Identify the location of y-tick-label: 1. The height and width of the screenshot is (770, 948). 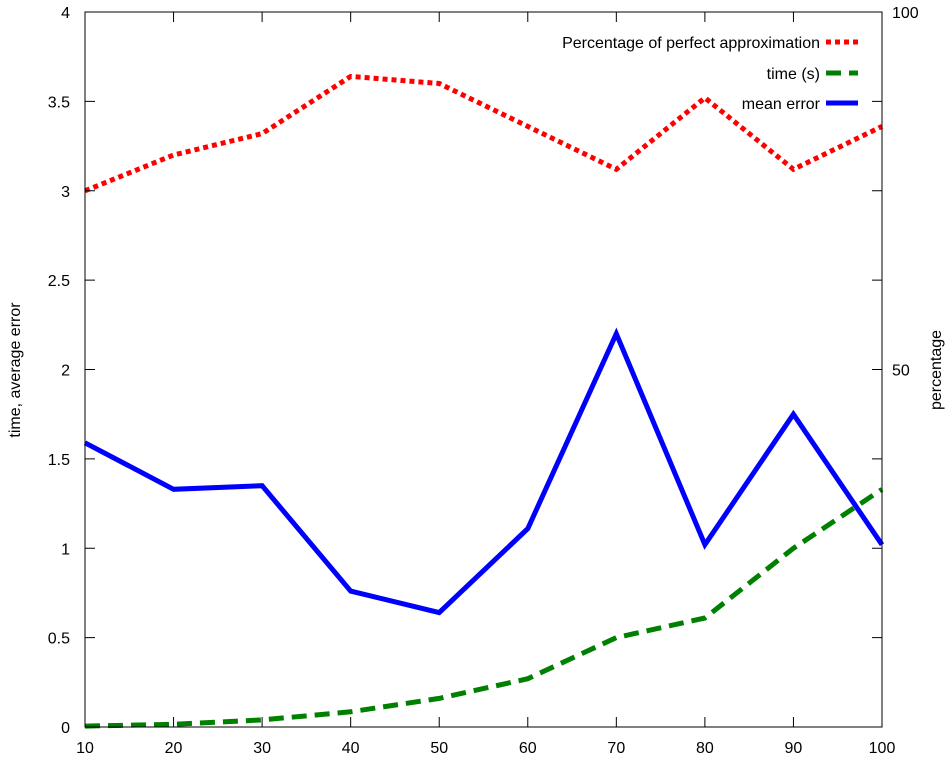
(65, 549).